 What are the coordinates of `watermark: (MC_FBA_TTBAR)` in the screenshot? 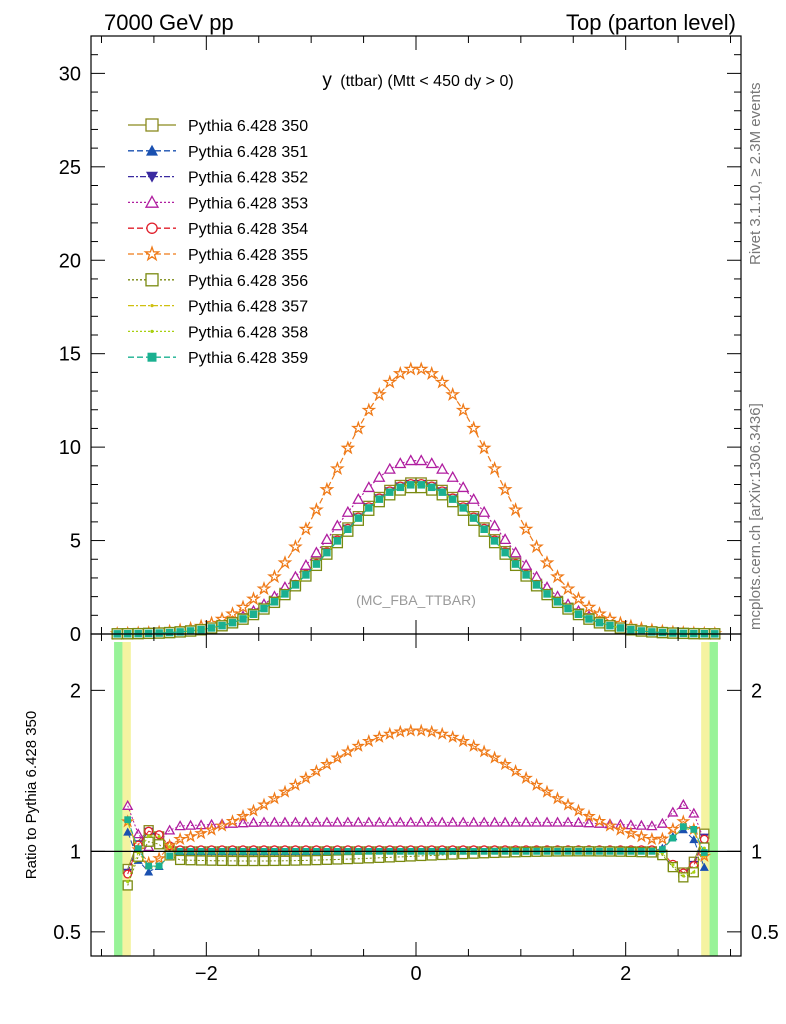 It's located at (416, 600).